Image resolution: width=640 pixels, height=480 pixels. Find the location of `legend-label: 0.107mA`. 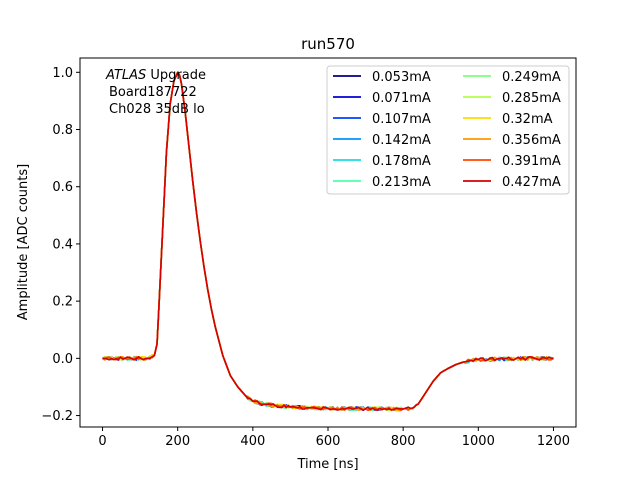

legend-label: 0.107mA is located at coordinates (401, 119).